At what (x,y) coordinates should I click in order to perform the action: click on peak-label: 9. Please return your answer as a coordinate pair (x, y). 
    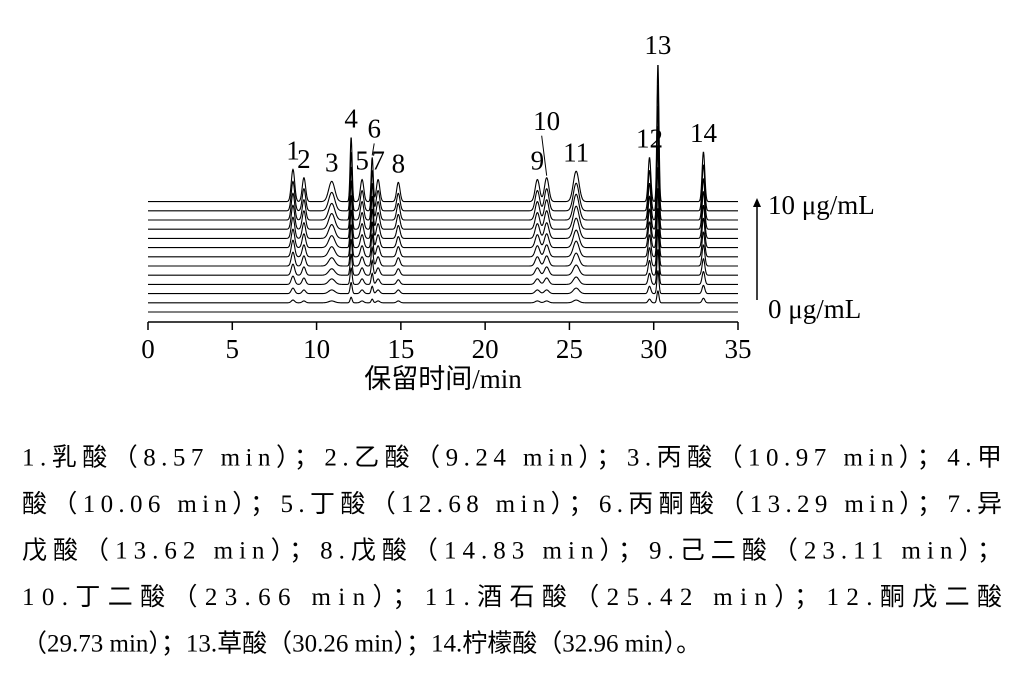
    Looking at the image, I should click on (538, 161).